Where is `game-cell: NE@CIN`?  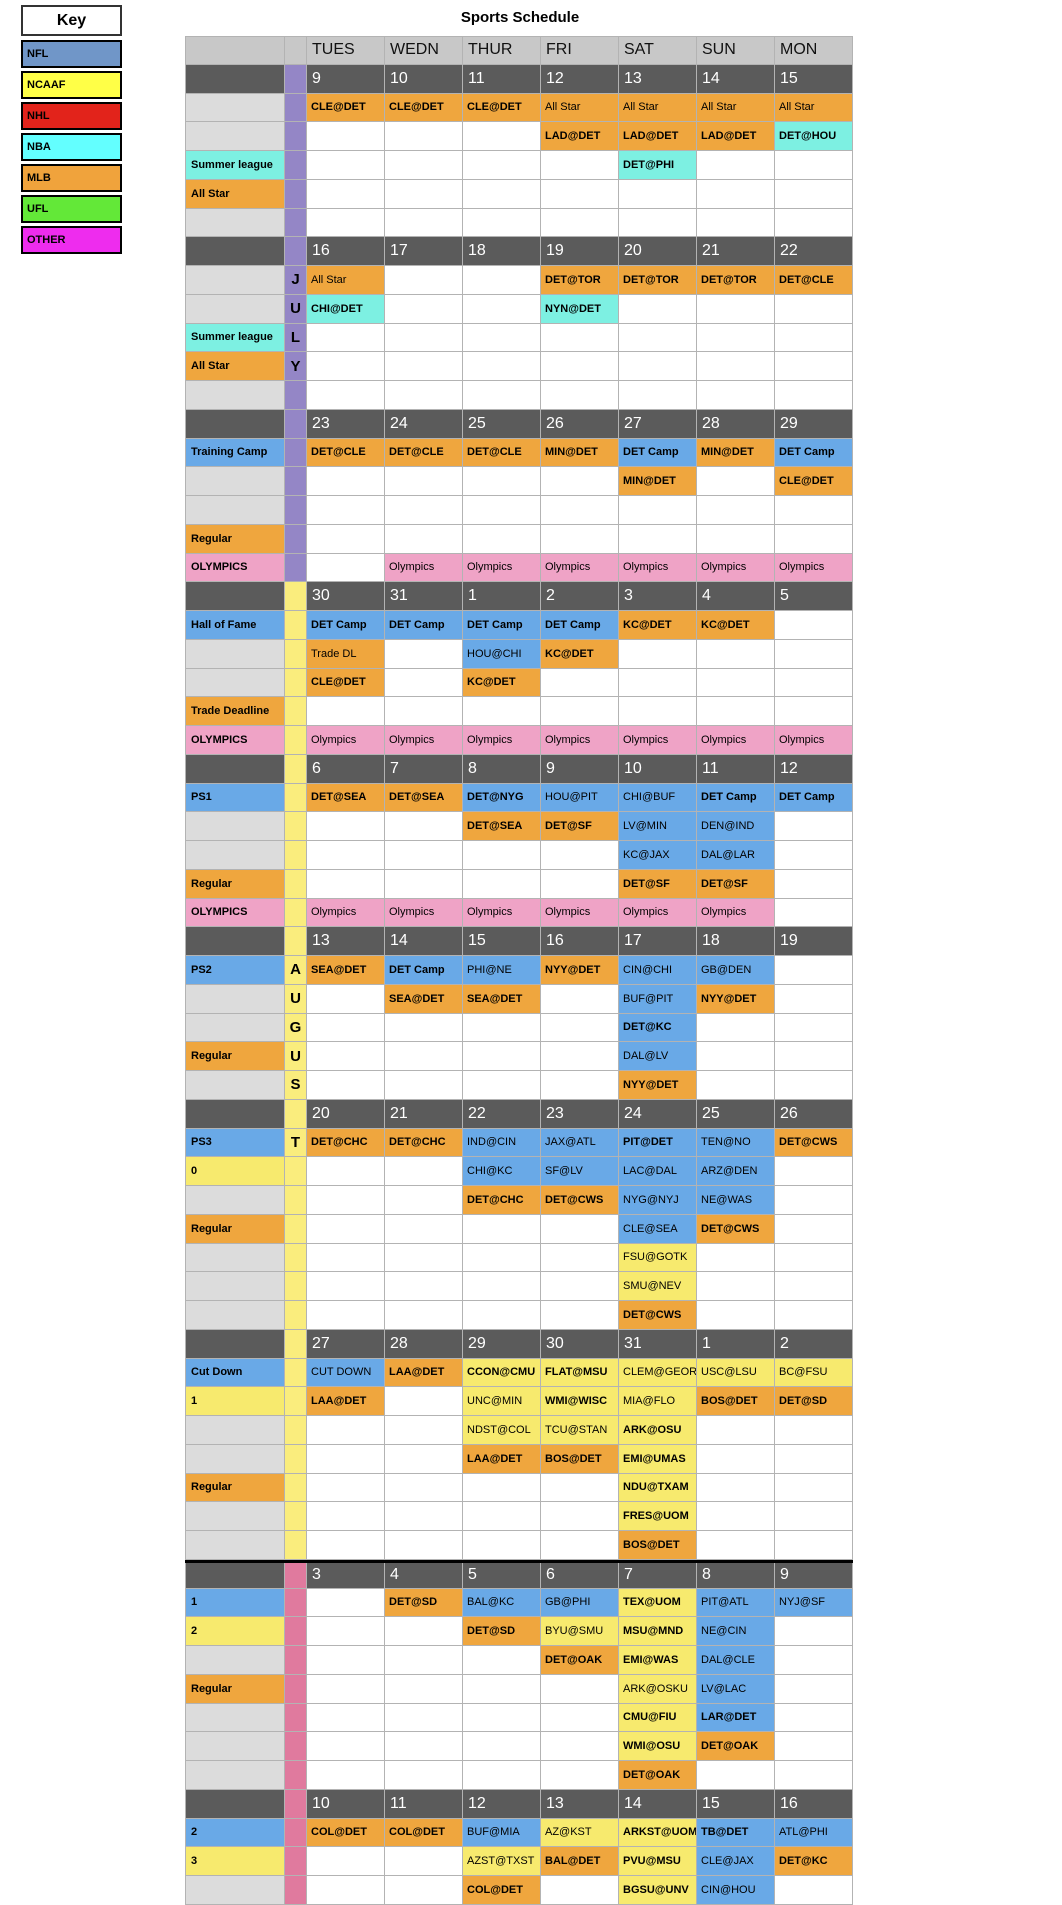 game-cell: NE@CIN is located at coordinates (736, 1631).